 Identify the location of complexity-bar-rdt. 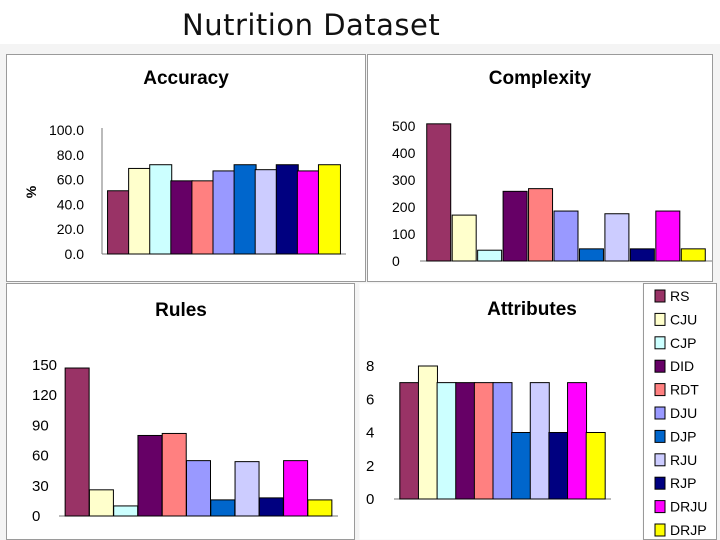
(541, 225).